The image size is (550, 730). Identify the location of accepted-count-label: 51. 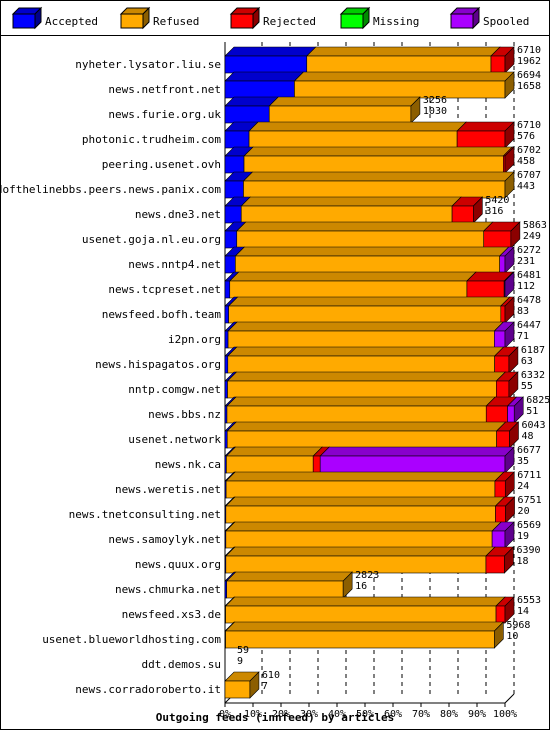
(532, 411).